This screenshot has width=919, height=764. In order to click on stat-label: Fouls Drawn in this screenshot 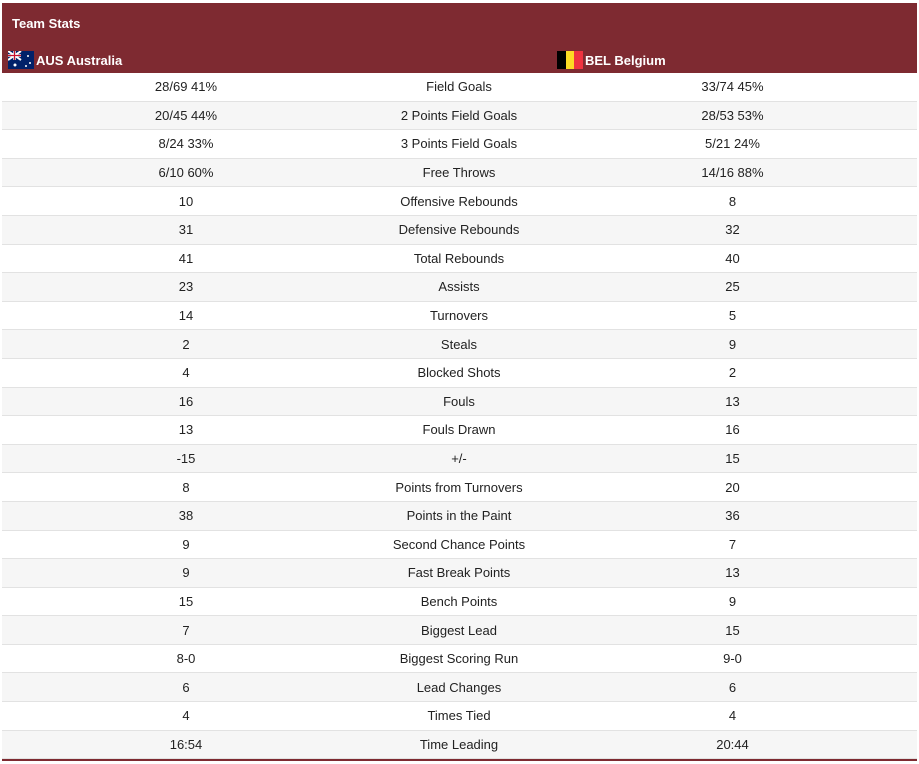, I will do `click(459, 430)`.